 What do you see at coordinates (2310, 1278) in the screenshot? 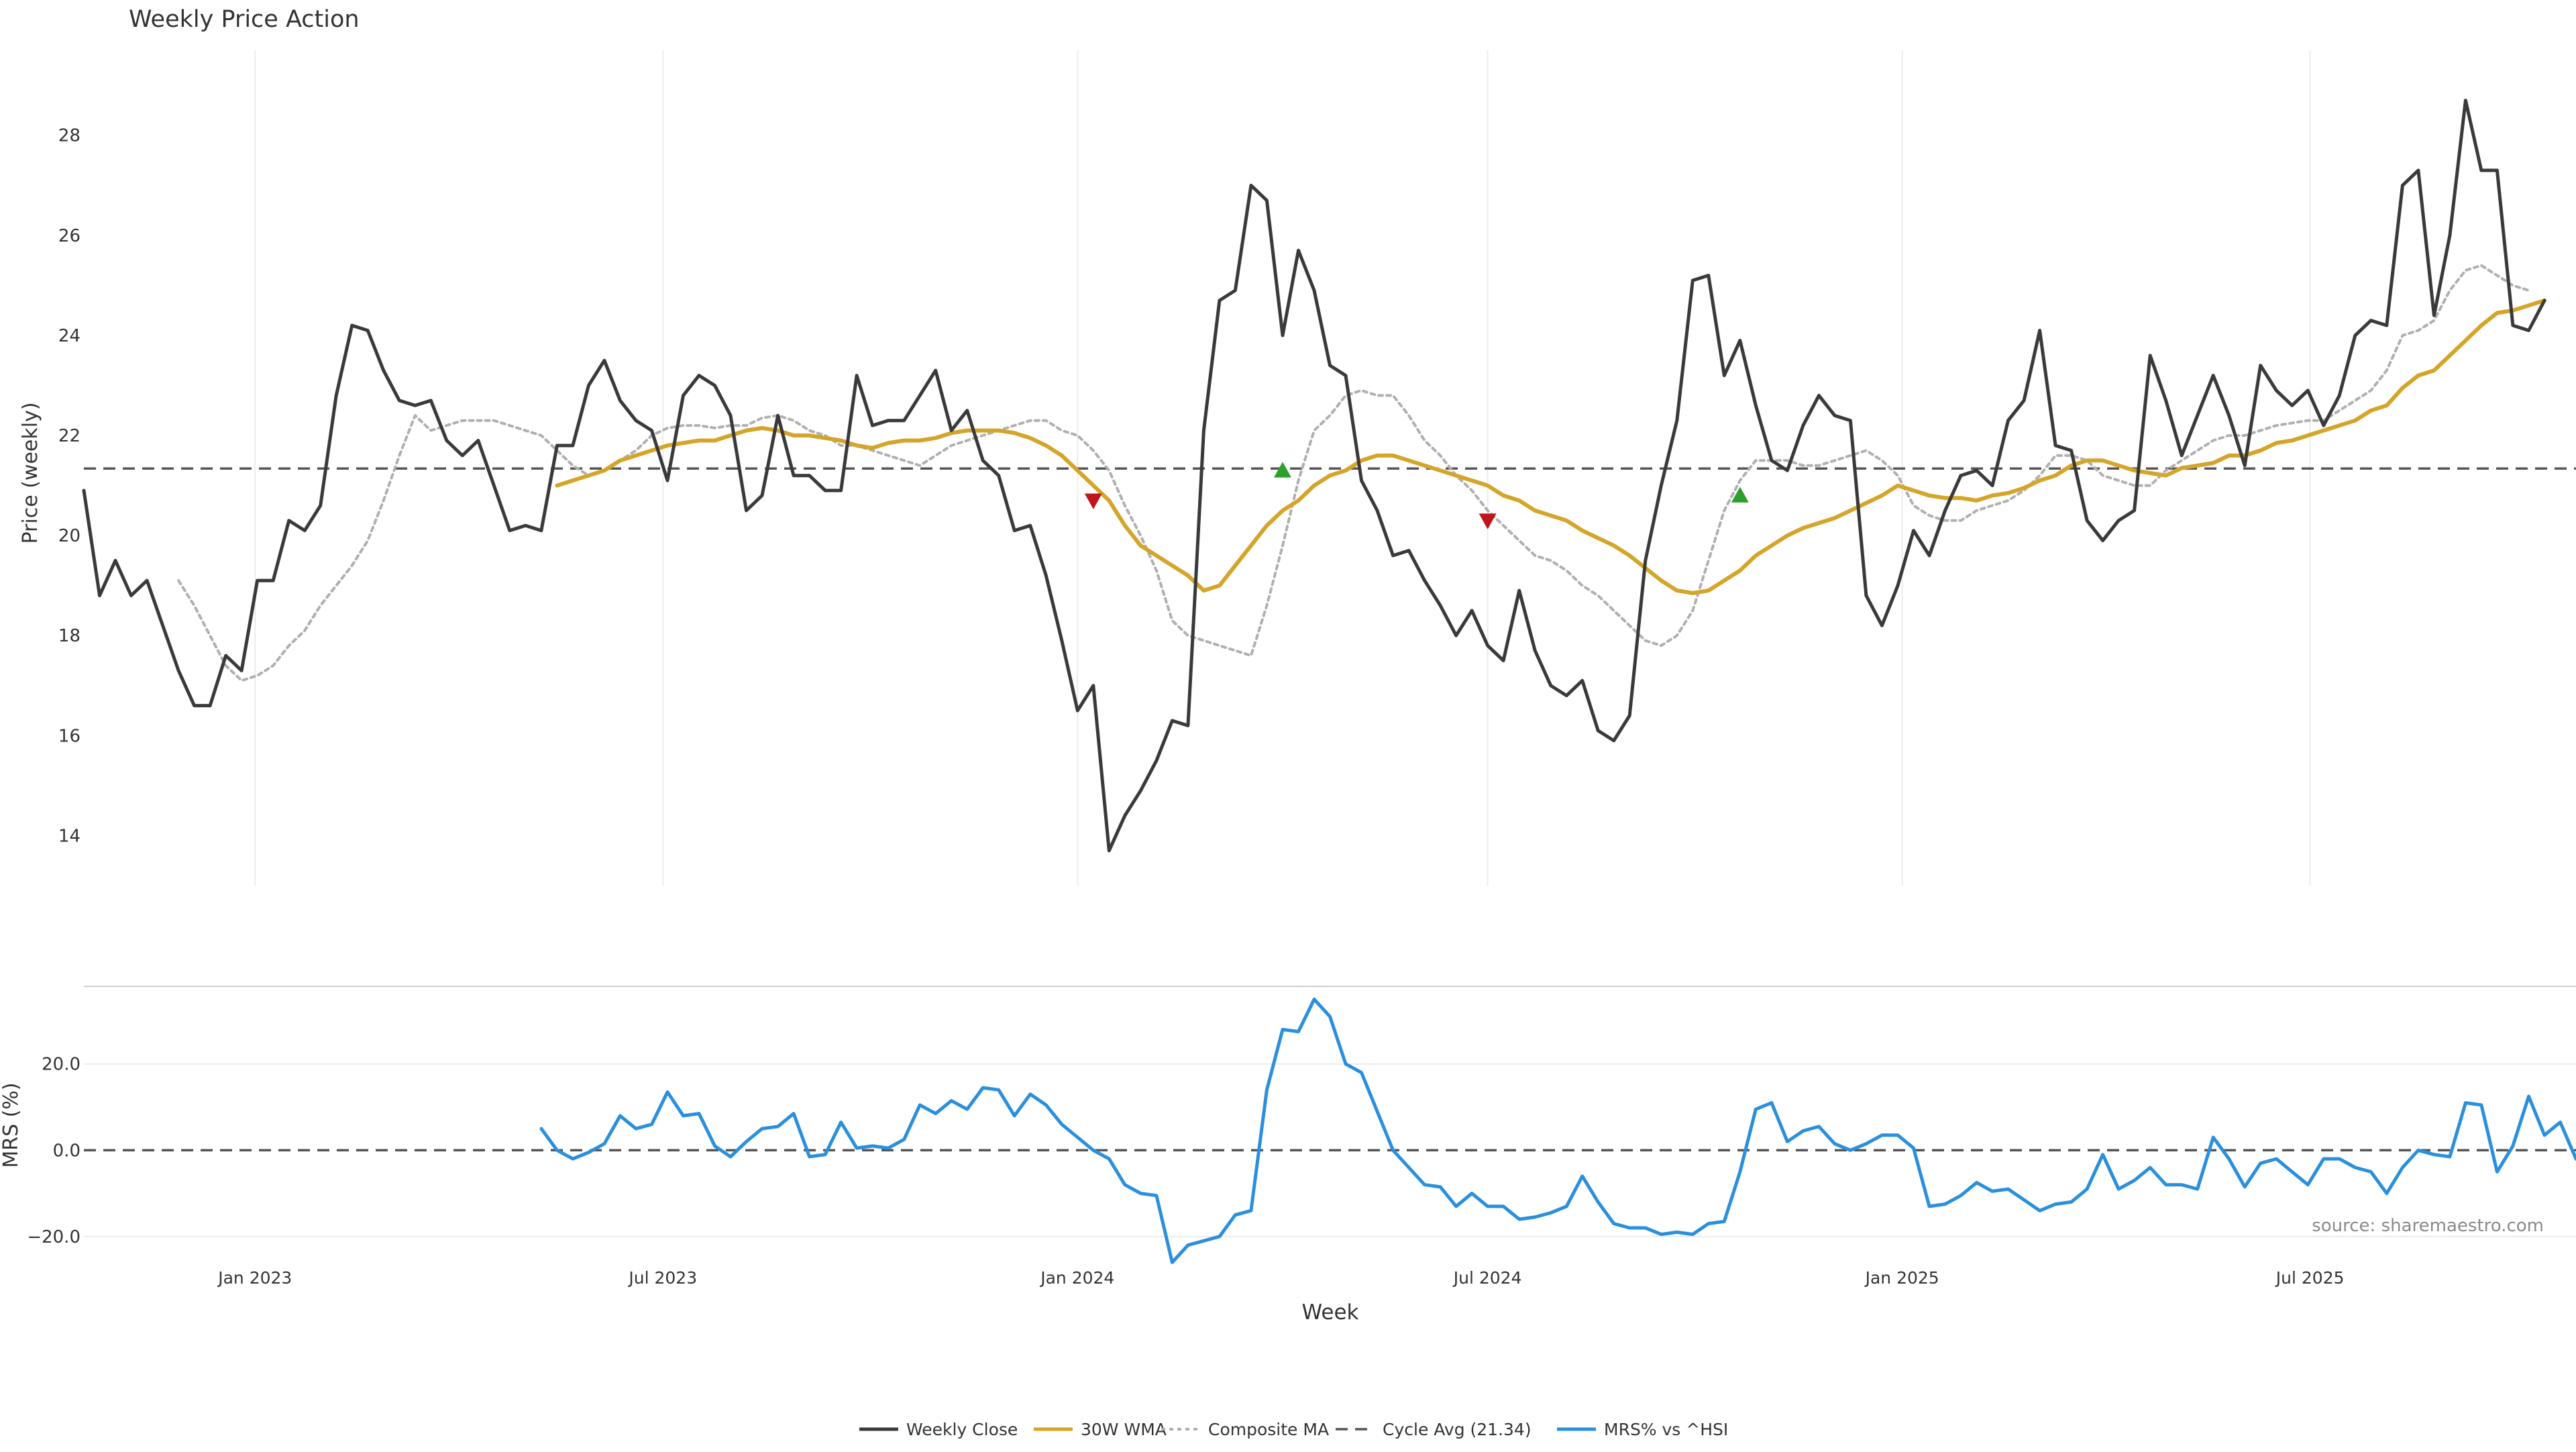
I see `x-tick-label: Jul 2025` at bounding box center [2310, 1278].